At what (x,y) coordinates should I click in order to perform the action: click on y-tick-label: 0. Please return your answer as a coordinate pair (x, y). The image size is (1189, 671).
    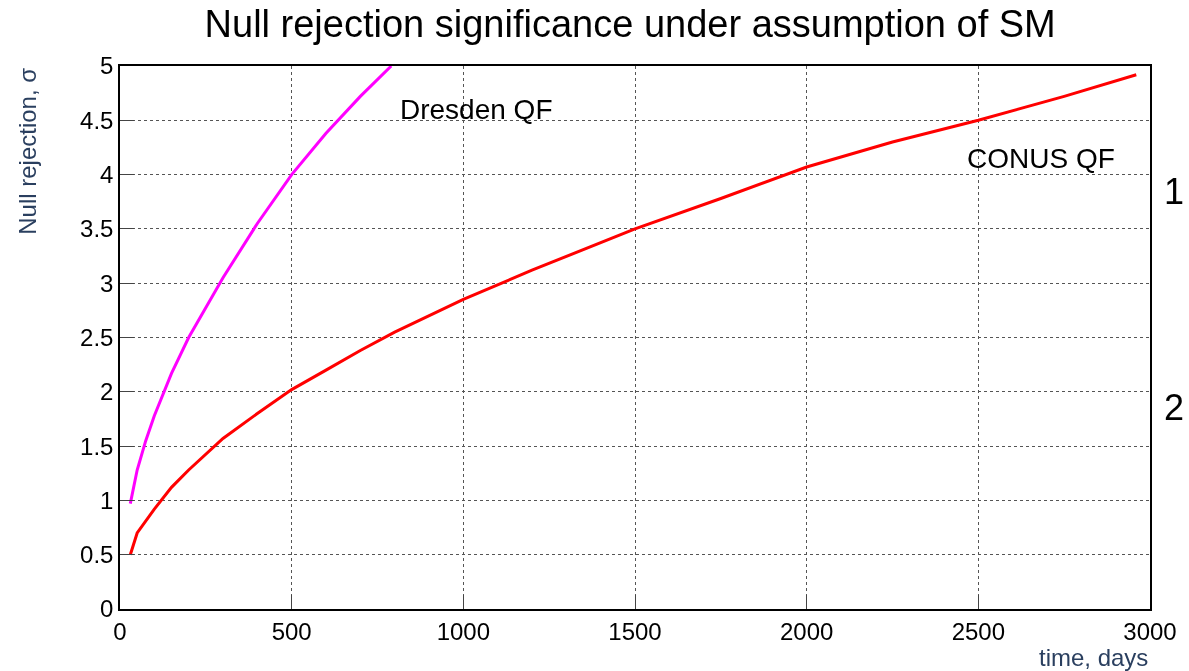
    Looking at the image, I should click on (107, 609).